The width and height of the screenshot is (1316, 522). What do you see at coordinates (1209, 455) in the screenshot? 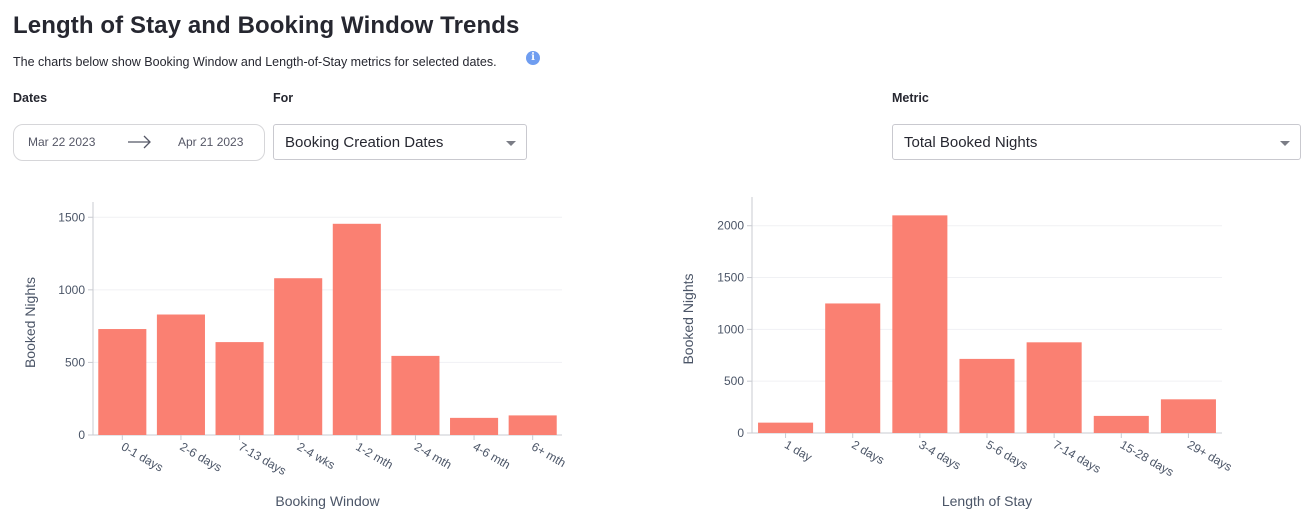
I see `length-of-stay-x-tick-label: 29+ days` at bounding box center [1209, 455].